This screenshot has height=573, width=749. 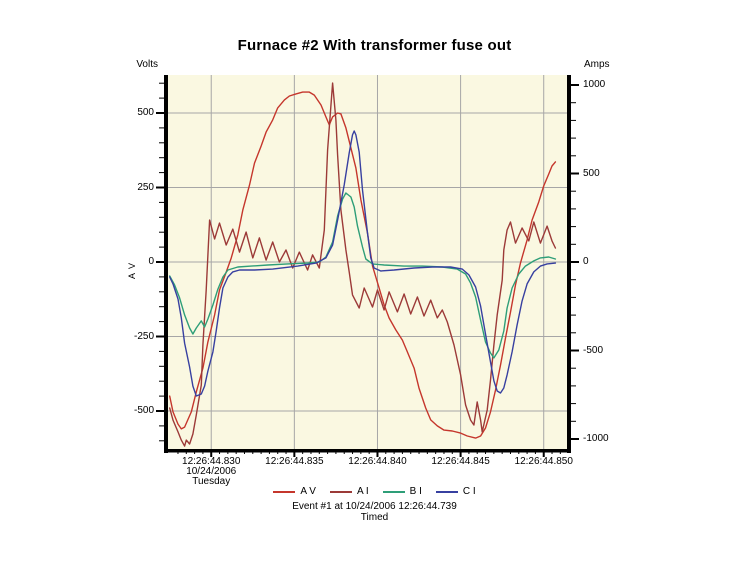 I want to click on legend-item-c-i: C I, so click(x=455, y=491).